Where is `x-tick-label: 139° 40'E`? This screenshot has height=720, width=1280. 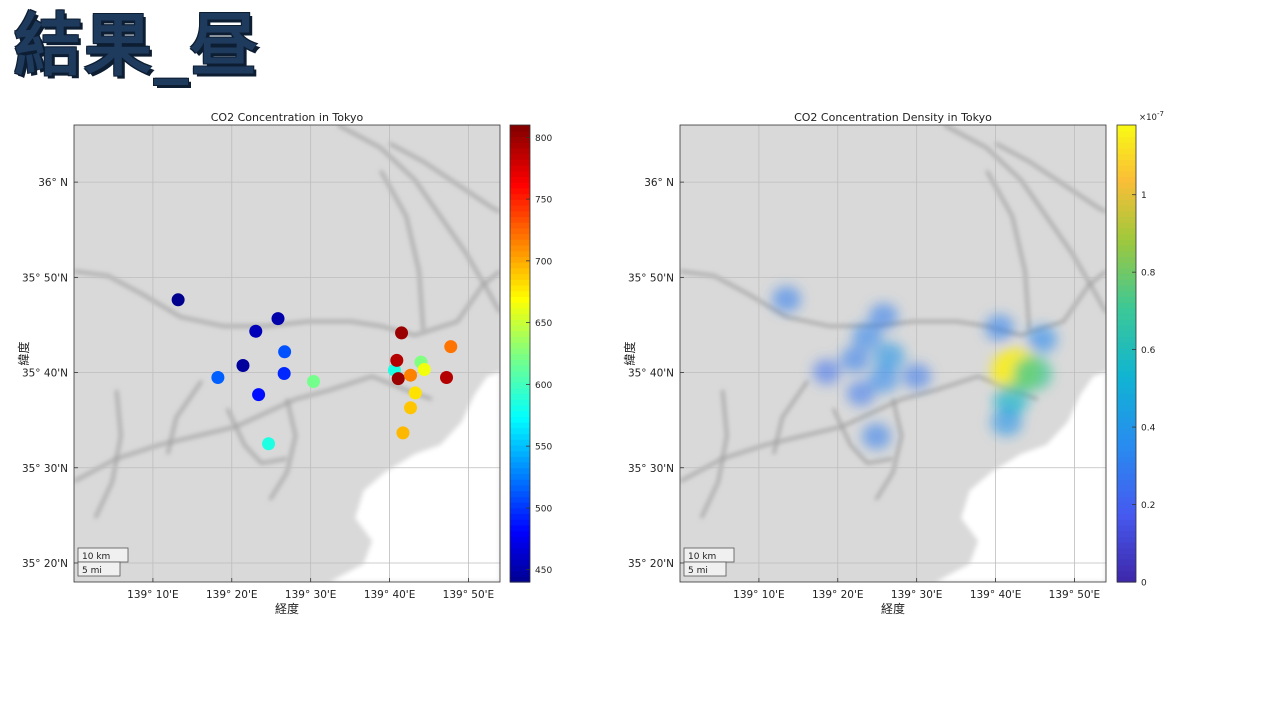 x-tick-label: 139° 40'E is located at coordinates (390, 595).